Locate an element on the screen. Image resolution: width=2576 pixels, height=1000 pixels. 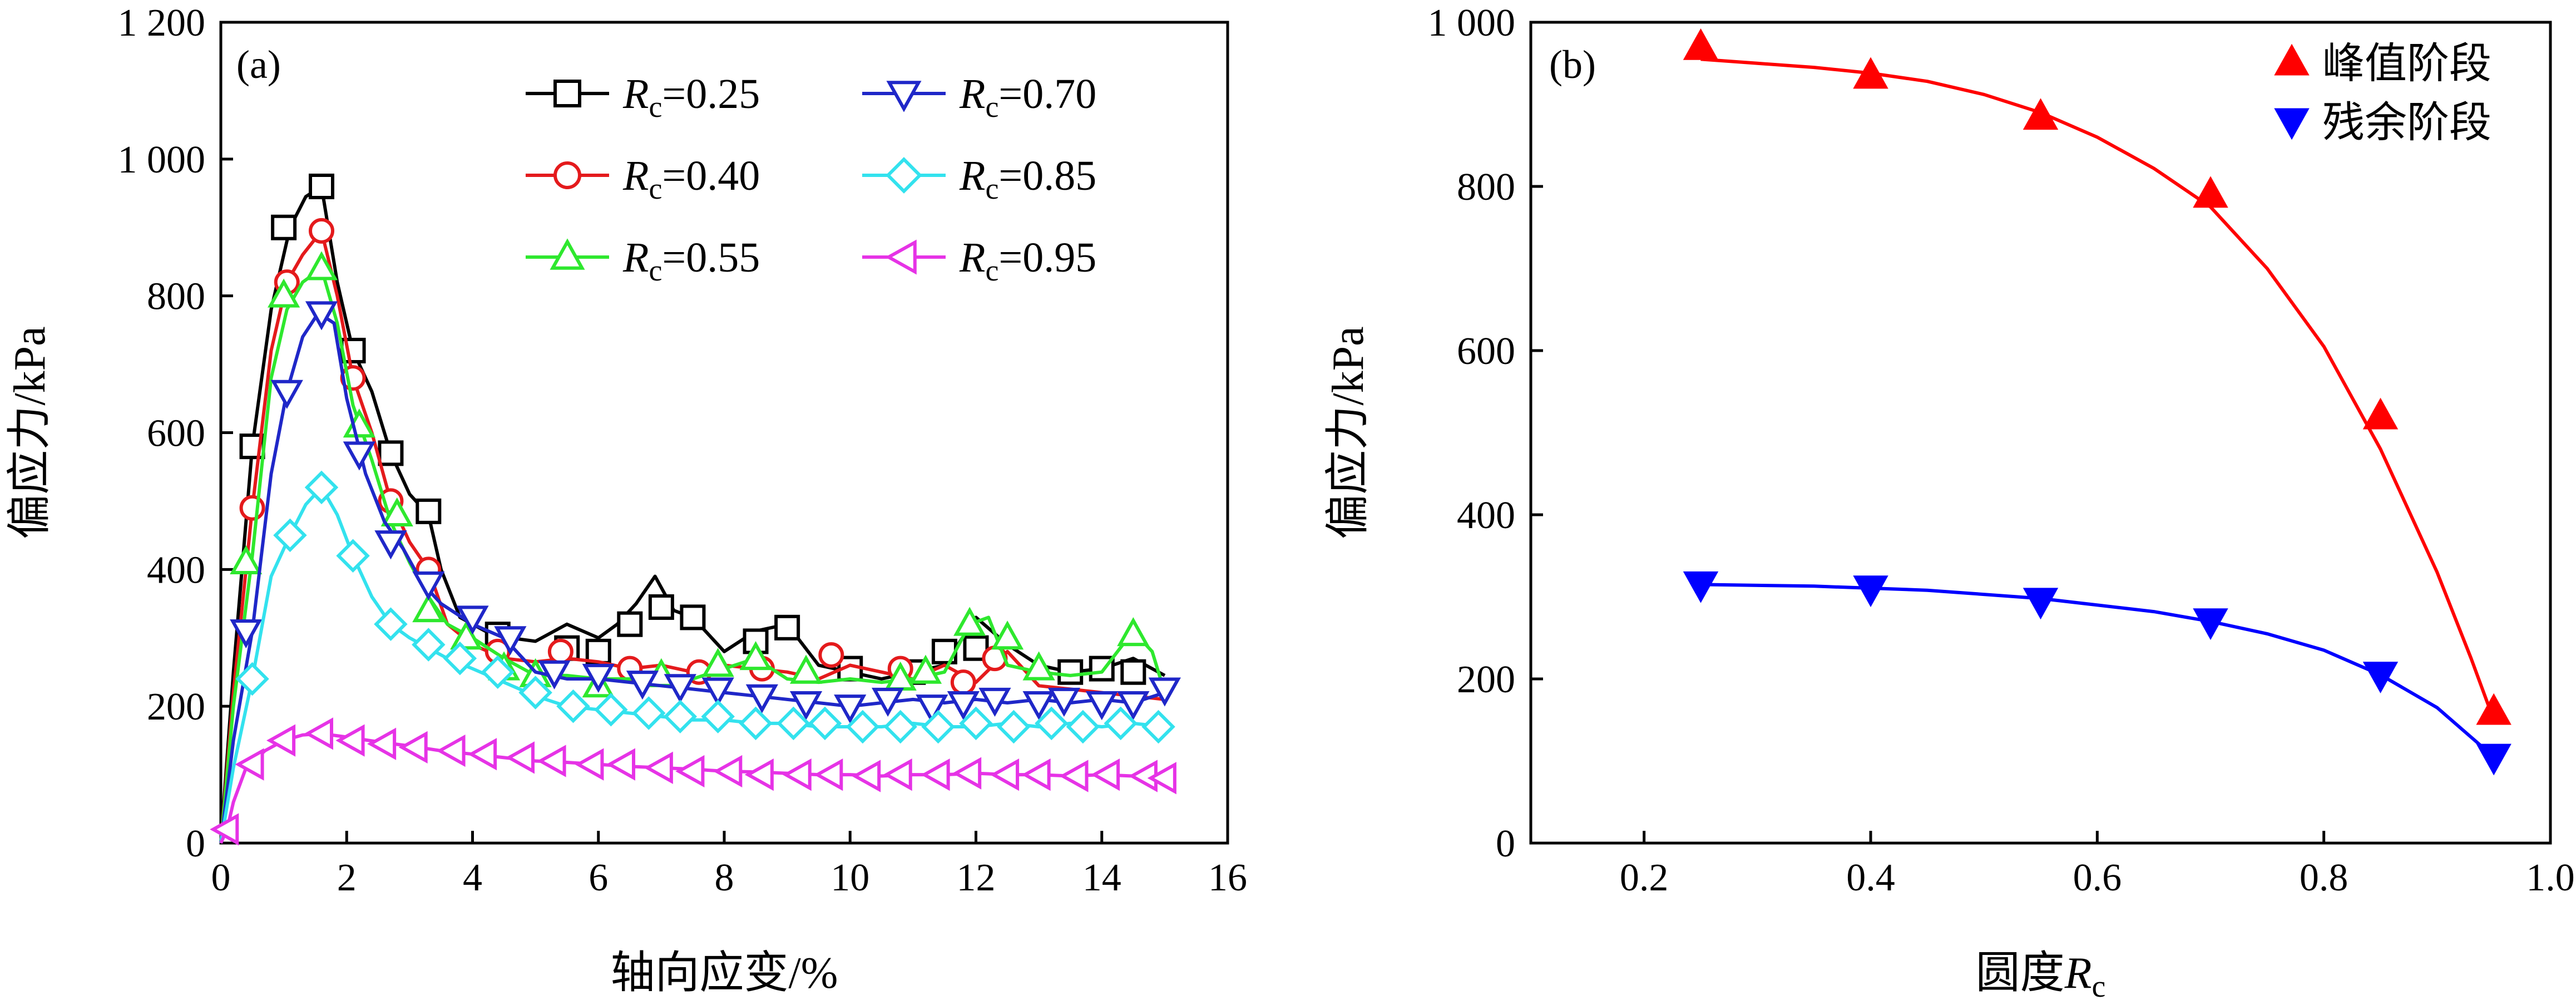
panel-a-x-tick-label: 16 is located at coordinates (1228, 877).